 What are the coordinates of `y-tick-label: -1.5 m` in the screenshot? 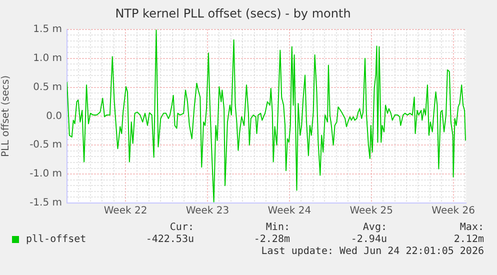 It's located at (46, 203).